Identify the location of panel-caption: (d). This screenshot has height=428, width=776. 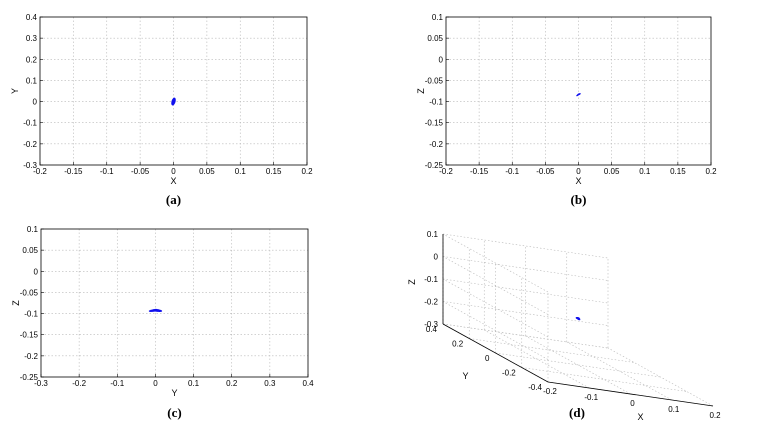
(577, 412).